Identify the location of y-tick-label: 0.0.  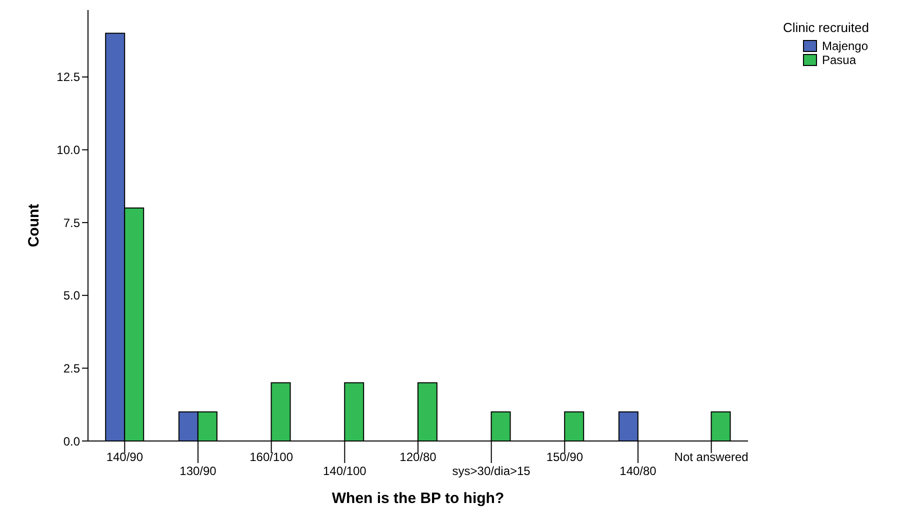
(71, 441).